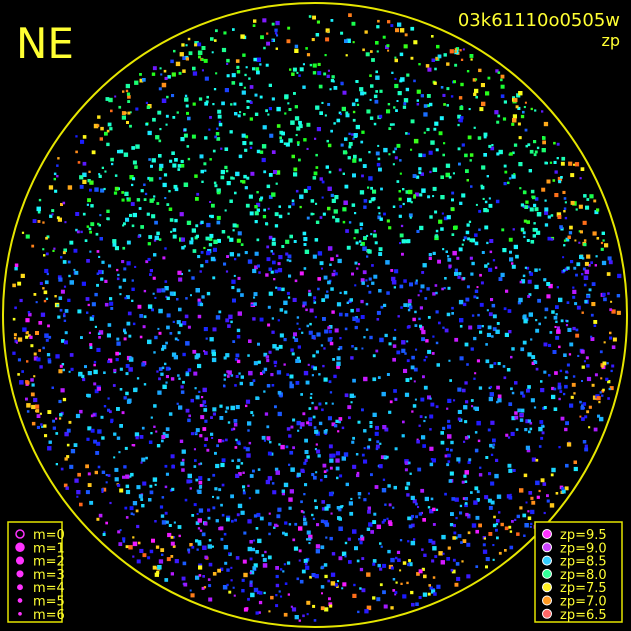 The image size is (631, 631). Describe the element at coordinates (583, 535) in the screenshot. I see `legend-zp-label: zp=9.5` at that location.